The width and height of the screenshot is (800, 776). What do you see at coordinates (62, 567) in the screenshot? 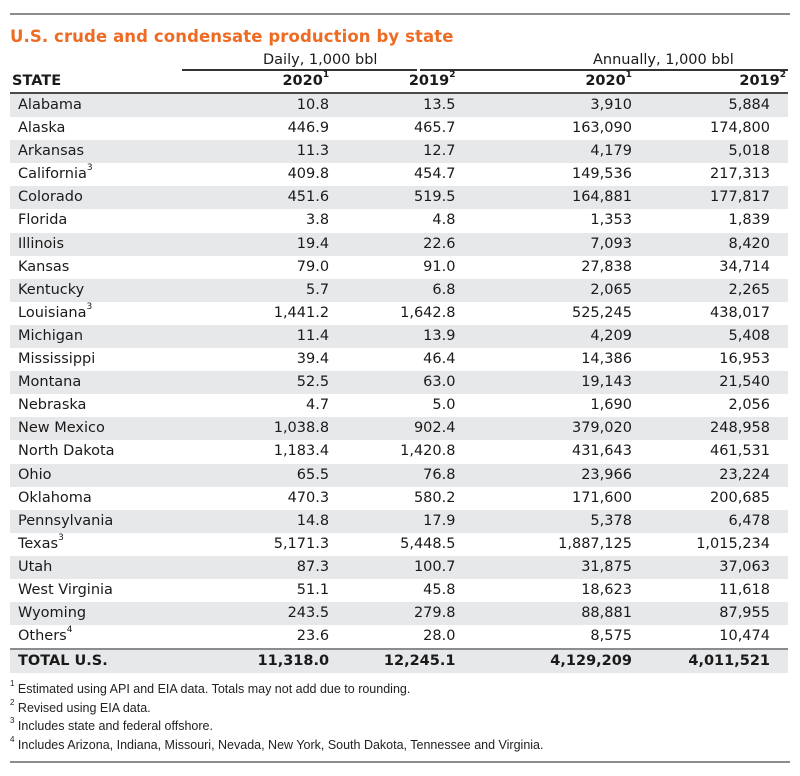
I see `cell-state: Utah` at bounding box center [62, 567].